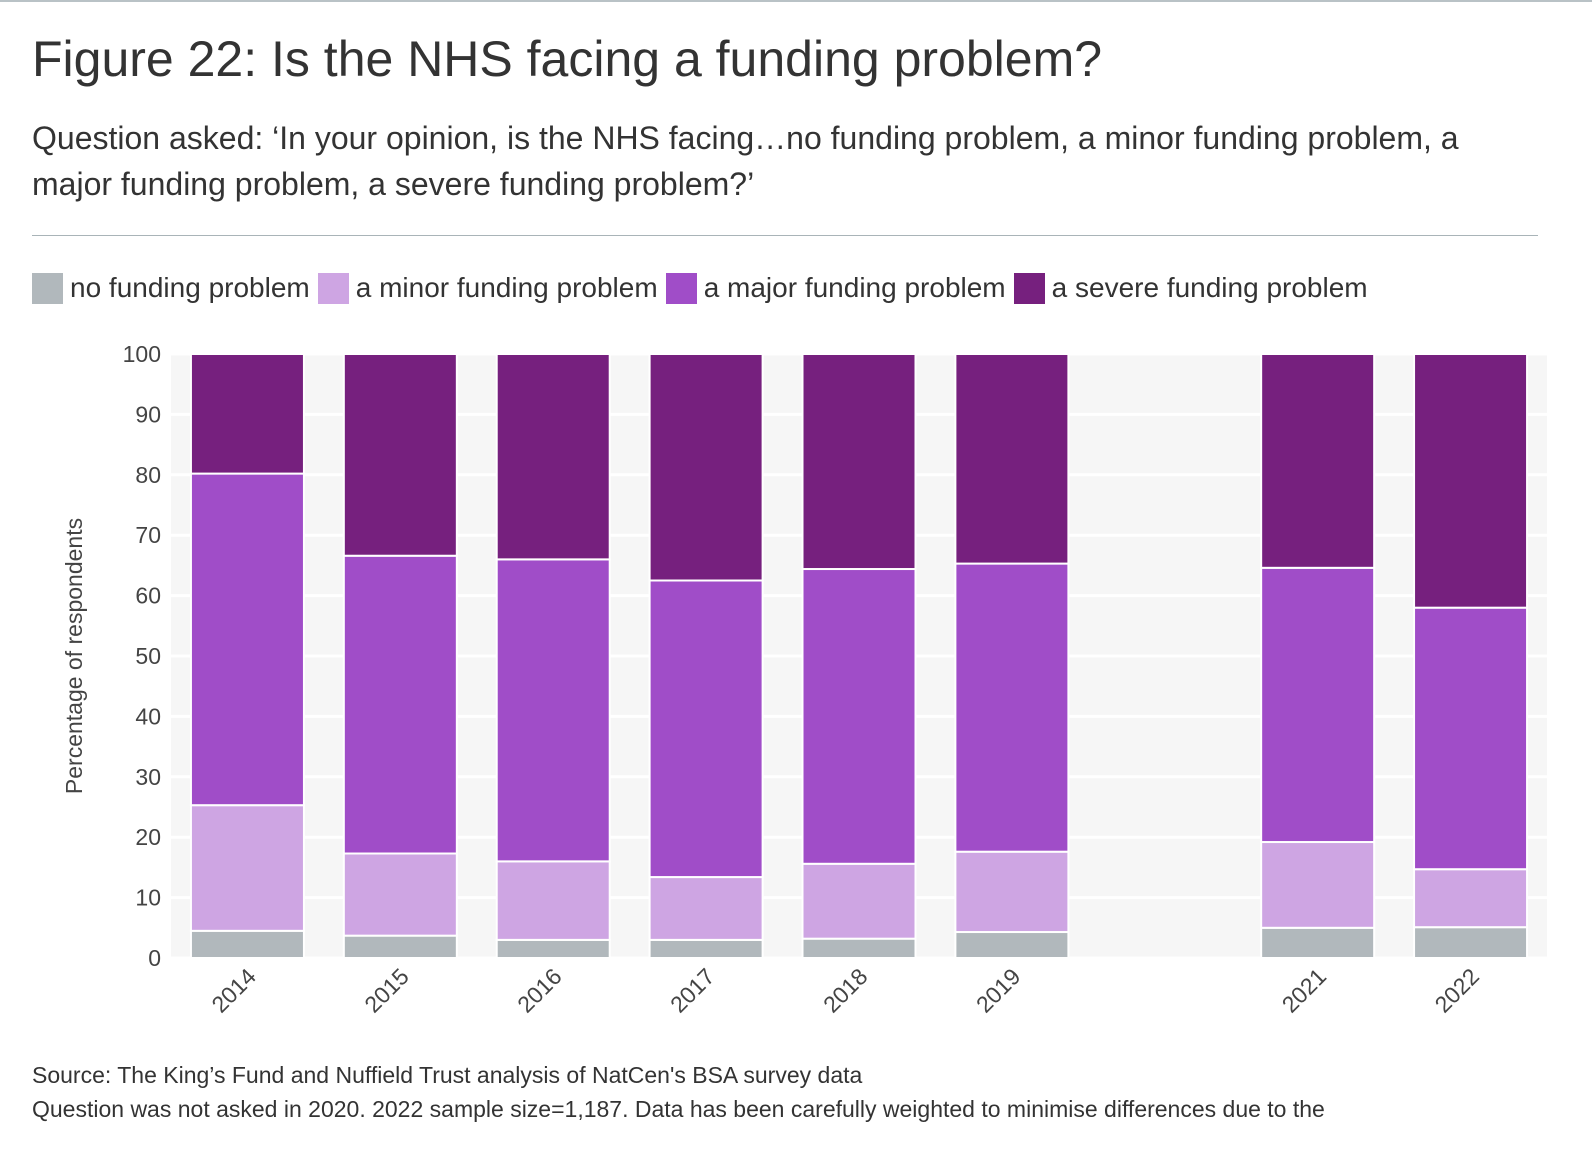  I want to click on top-rule, so click(796, 1).